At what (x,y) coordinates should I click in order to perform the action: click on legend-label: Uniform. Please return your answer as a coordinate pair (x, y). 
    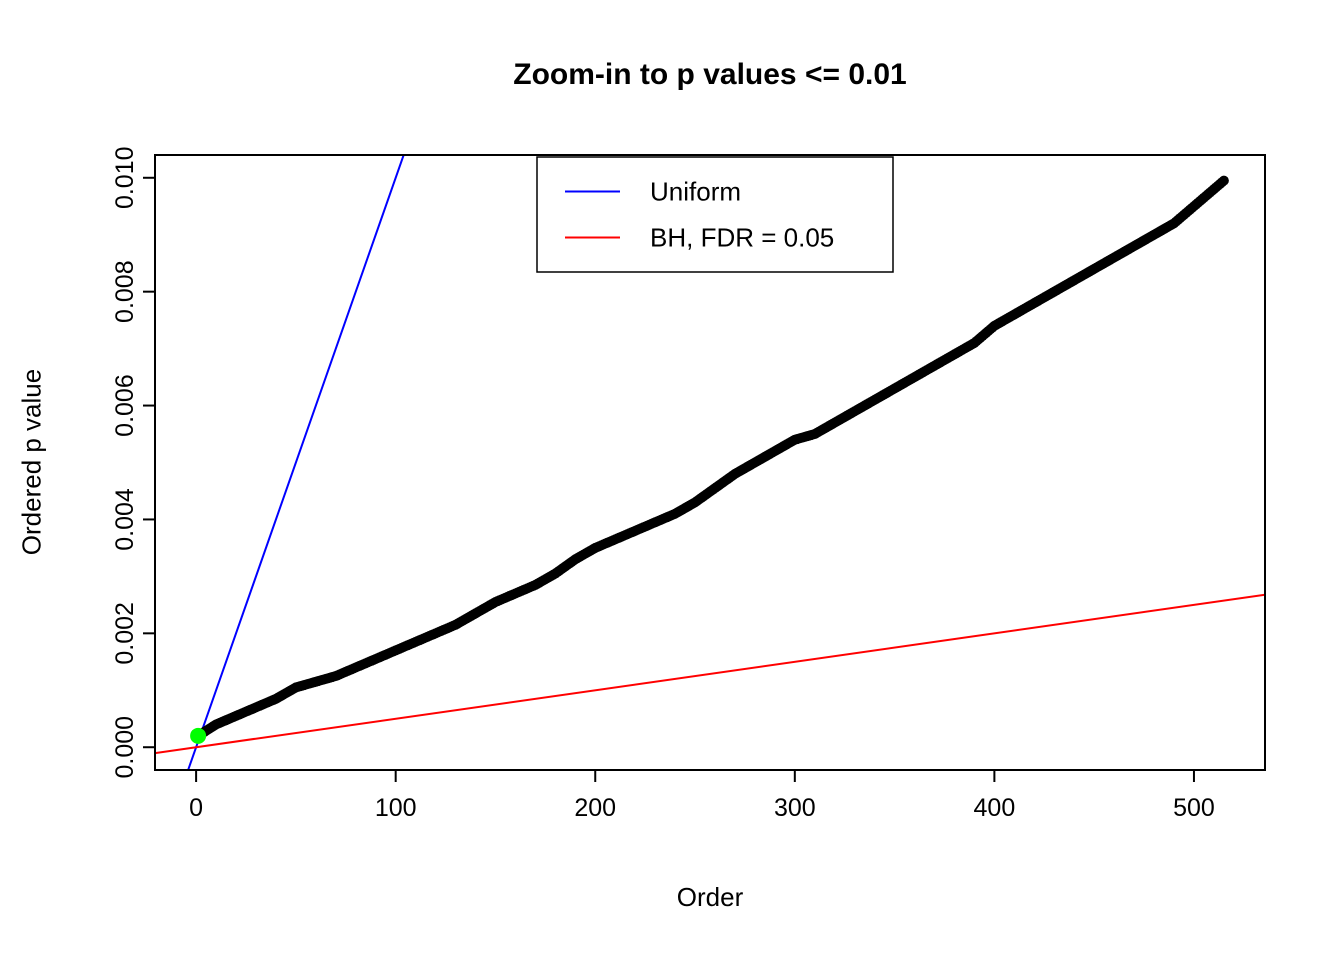
    Looking at the image, I should click on (695, 192).